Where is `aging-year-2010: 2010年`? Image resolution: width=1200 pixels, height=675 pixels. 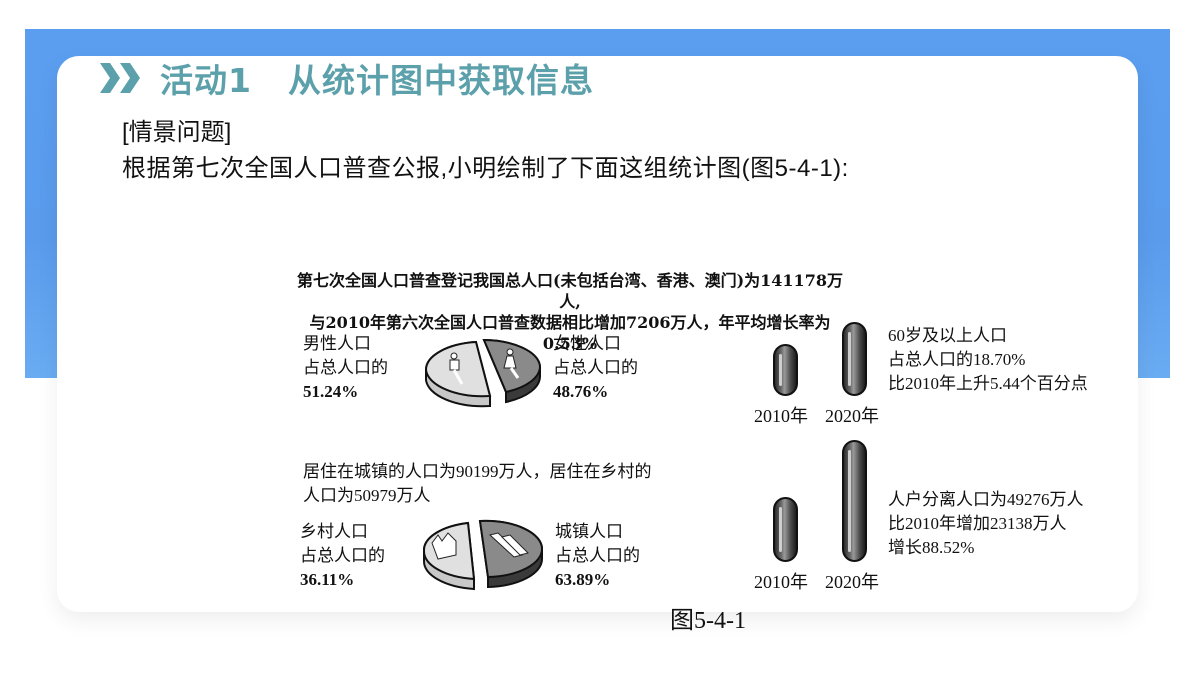
aging-year-2010: 2010年 is located at coordinates (781, 416).